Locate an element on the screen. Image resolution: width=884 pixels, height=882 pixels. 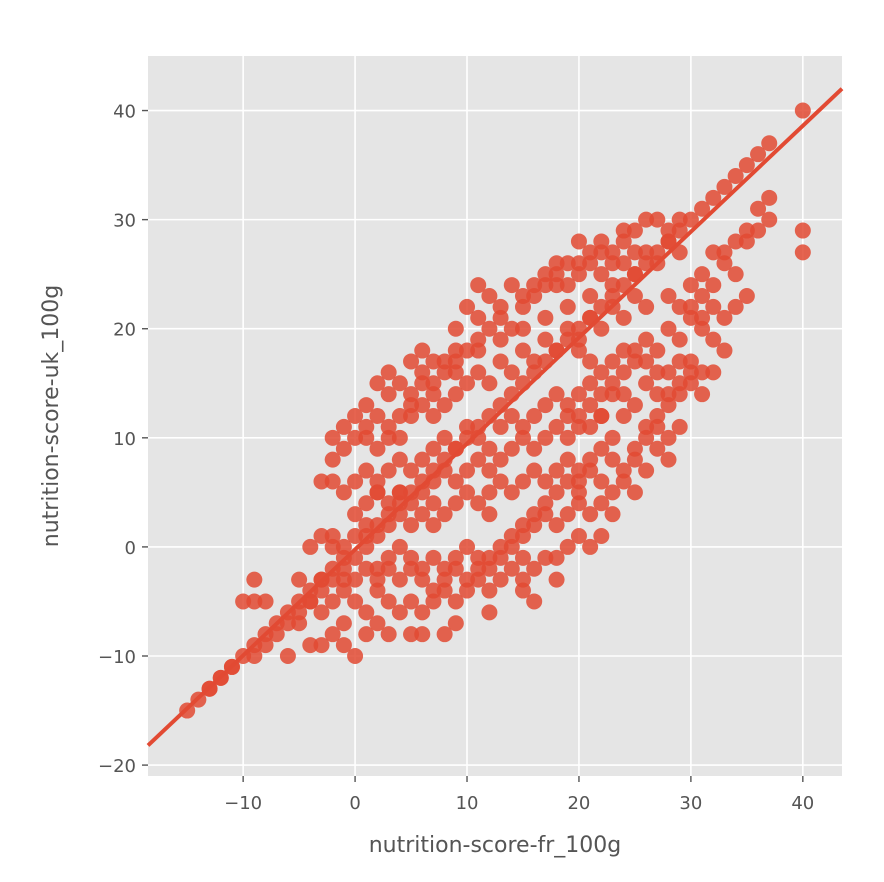
x-tick-labels: −10 0 10 20 30 40 is located at coordinates (519, 795).